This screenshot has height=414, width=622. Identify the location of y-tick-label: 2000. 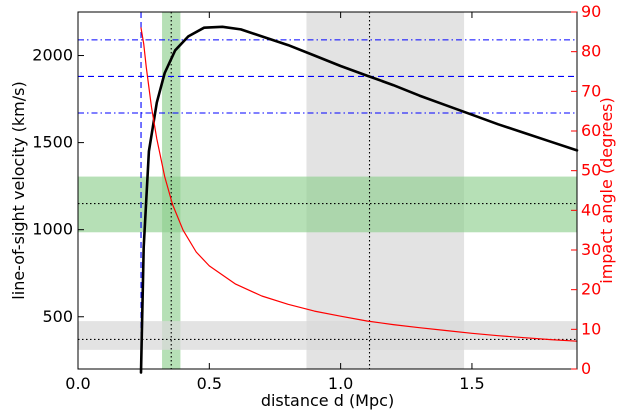
(52, 55).